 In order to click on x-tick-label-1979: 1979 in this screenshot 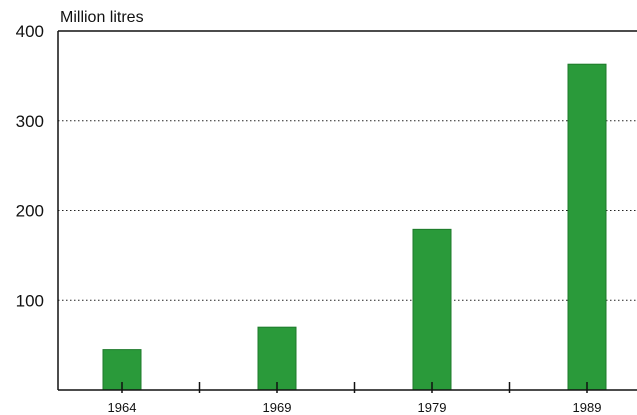, I will do `click(432, 407)`.